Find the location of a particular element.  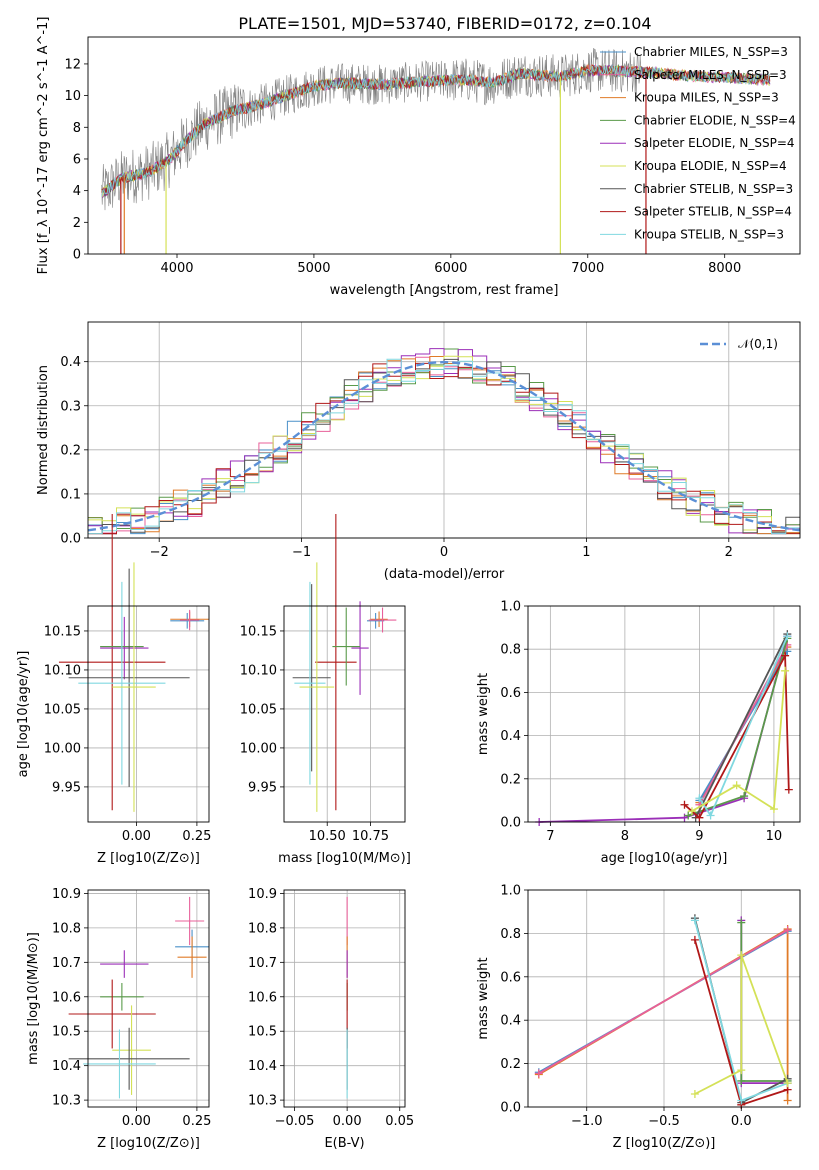

legend-label: Salpeter MILES, N_SSP=3 is located at coordinates (710, 75).